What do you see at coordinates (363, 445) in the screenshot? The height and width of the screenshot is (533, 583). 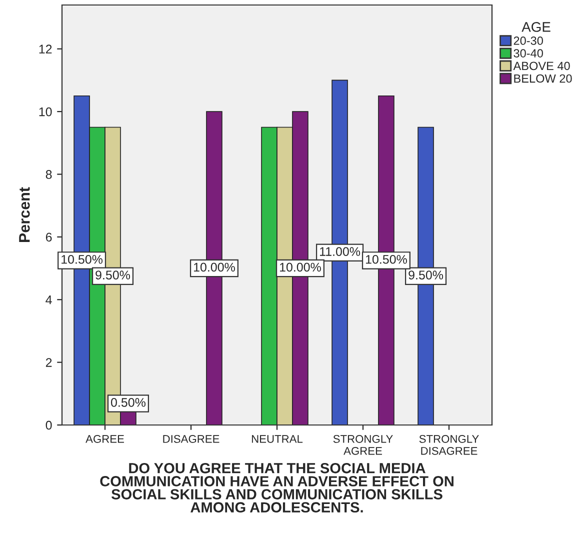 I see `x-tick-label: STRONGLY AGREE` at bounding box center [363, 445].